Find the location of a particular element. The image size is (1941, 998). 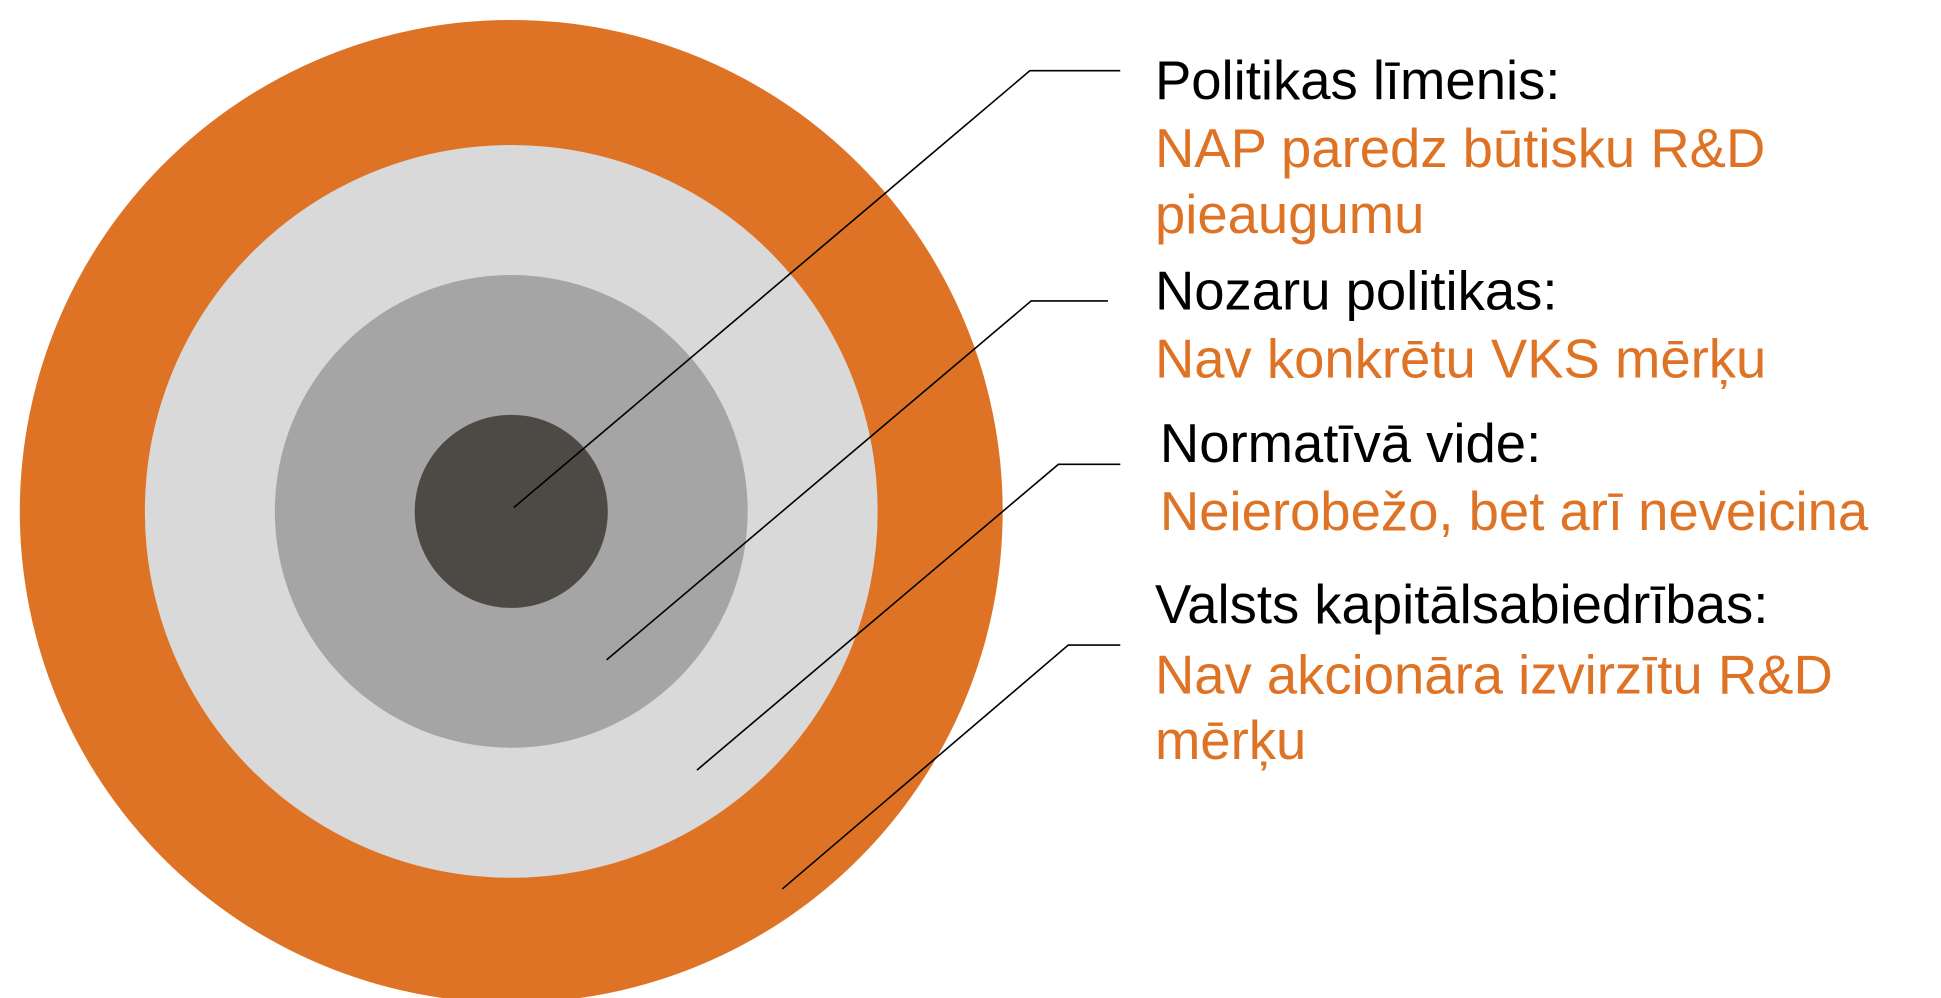

item-description: Nav akcionāra izvirzītu R&D is located at coordinates (1494, 674).